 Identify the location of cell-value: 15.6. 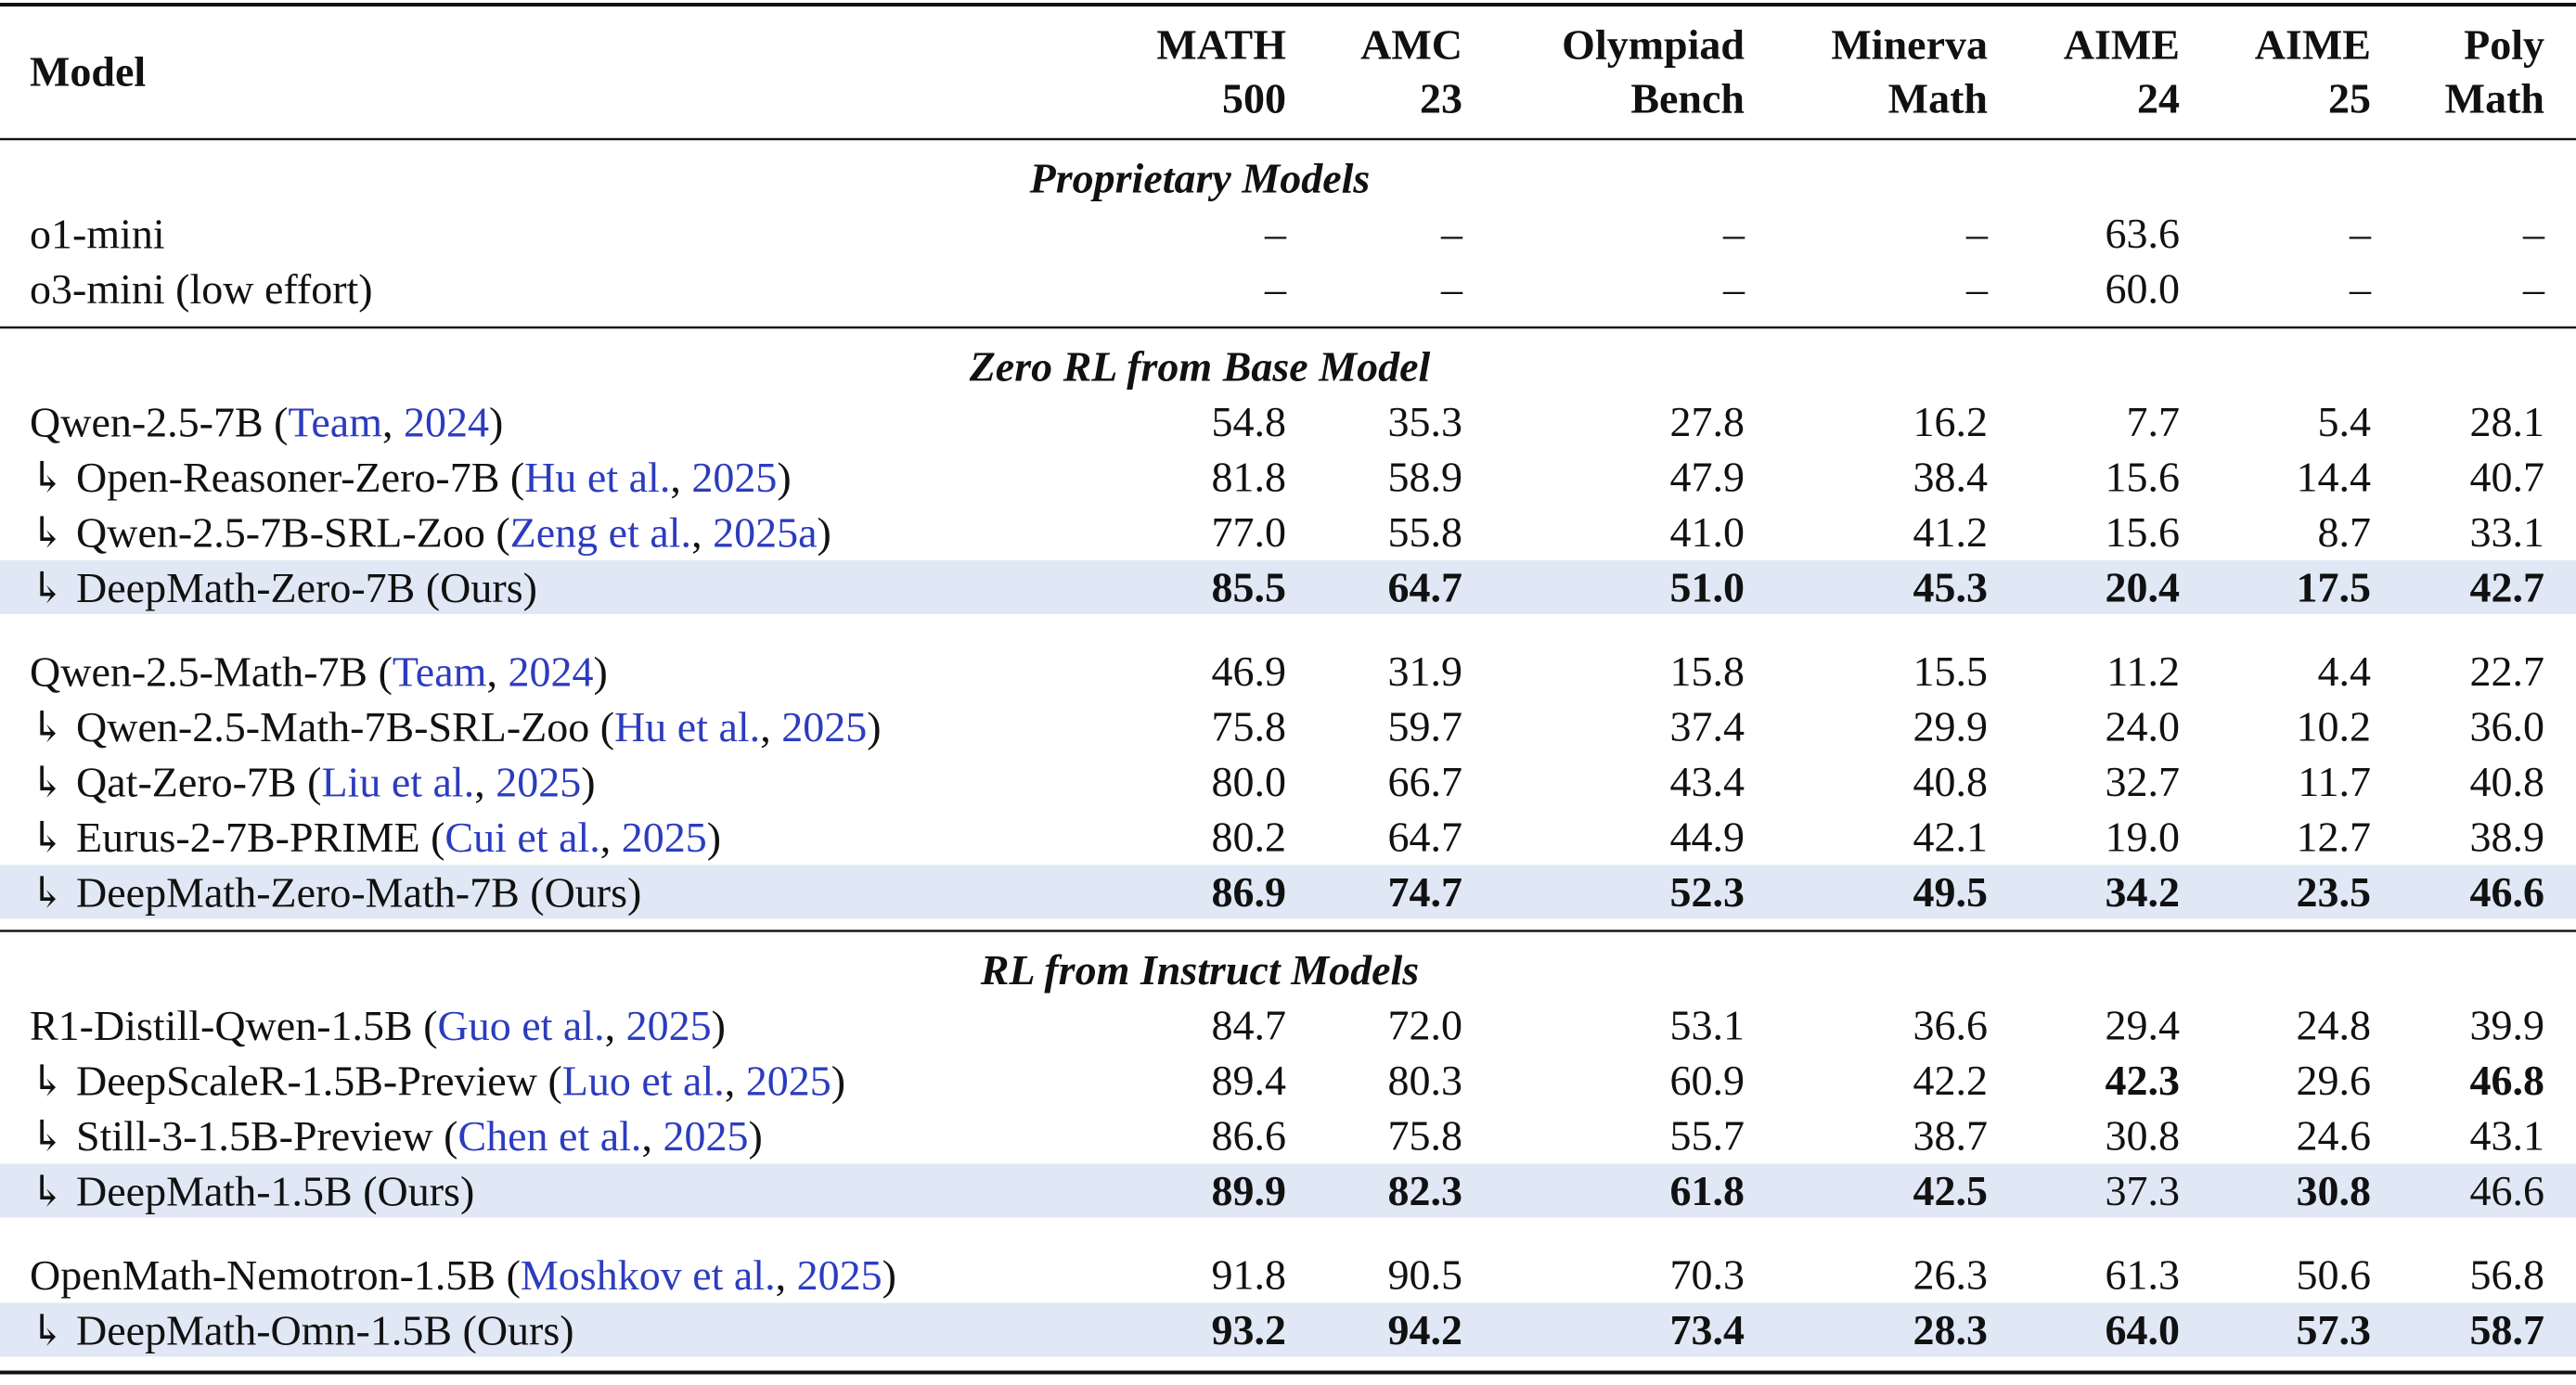
(2143, 532).